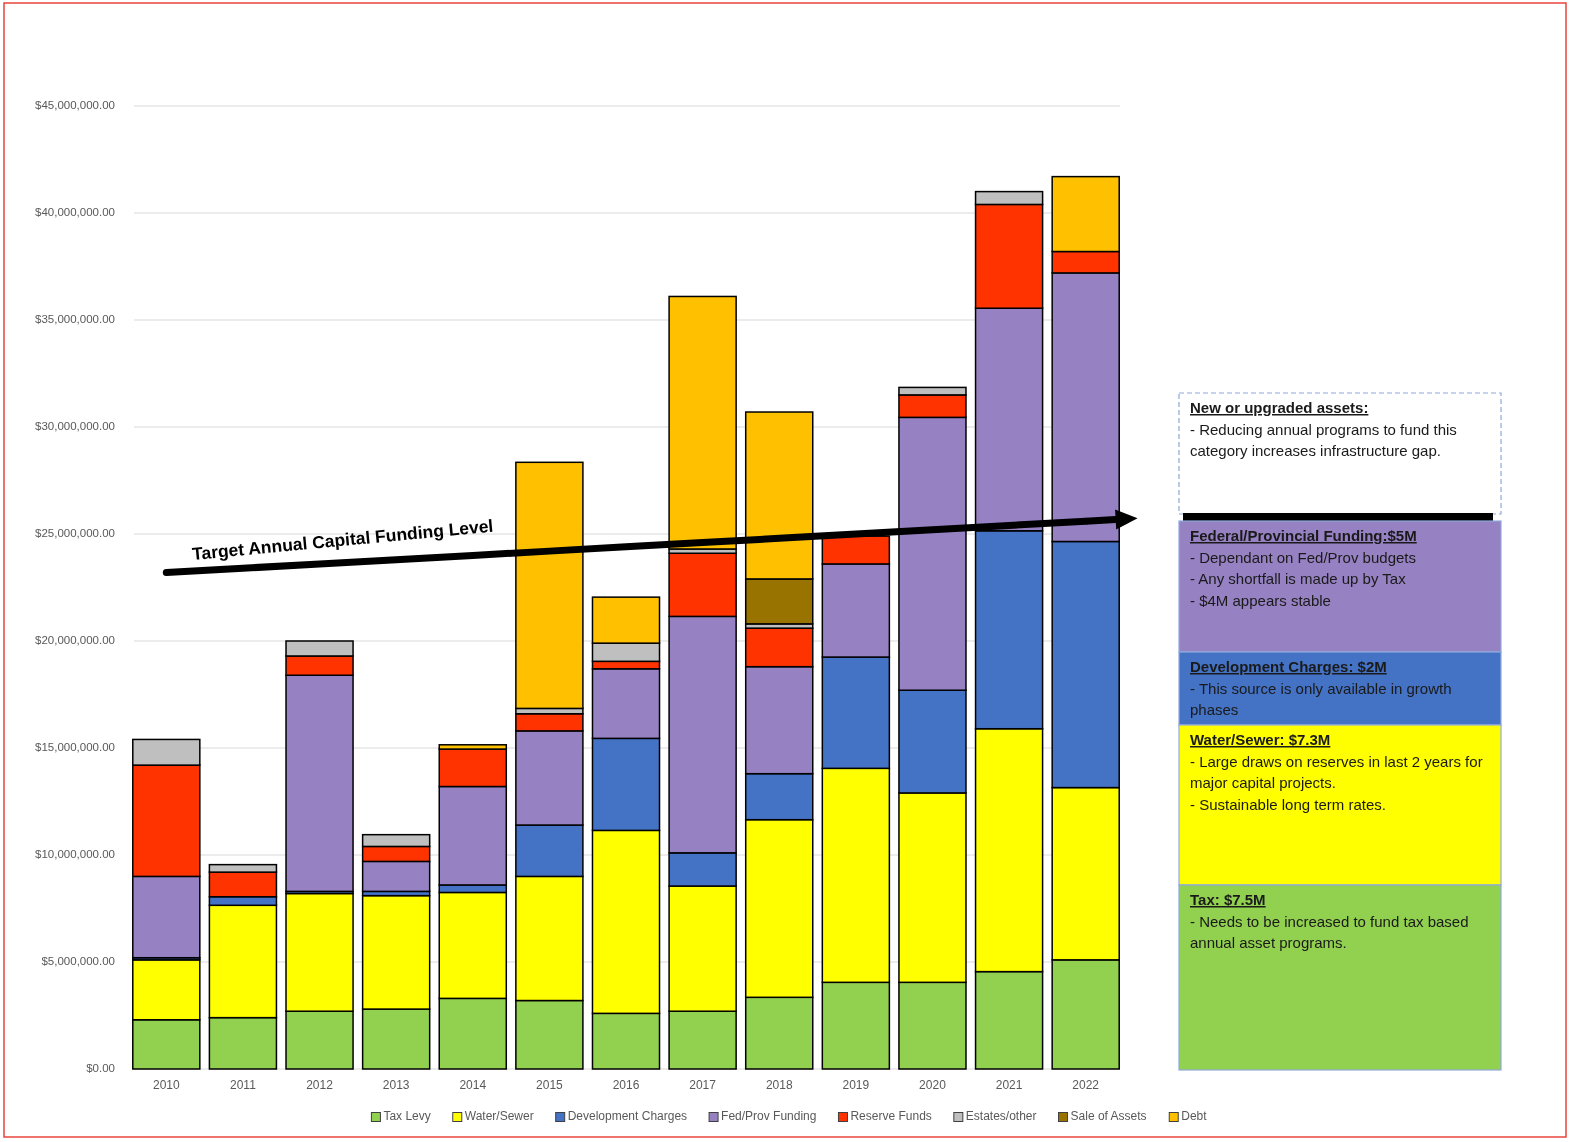 This screenshot has width=1573, height=1142. What do you see at coordinates (703, 1085) in the screenshot?
I see `x-tick-label: 2017` at bounding box center [703, 1085].